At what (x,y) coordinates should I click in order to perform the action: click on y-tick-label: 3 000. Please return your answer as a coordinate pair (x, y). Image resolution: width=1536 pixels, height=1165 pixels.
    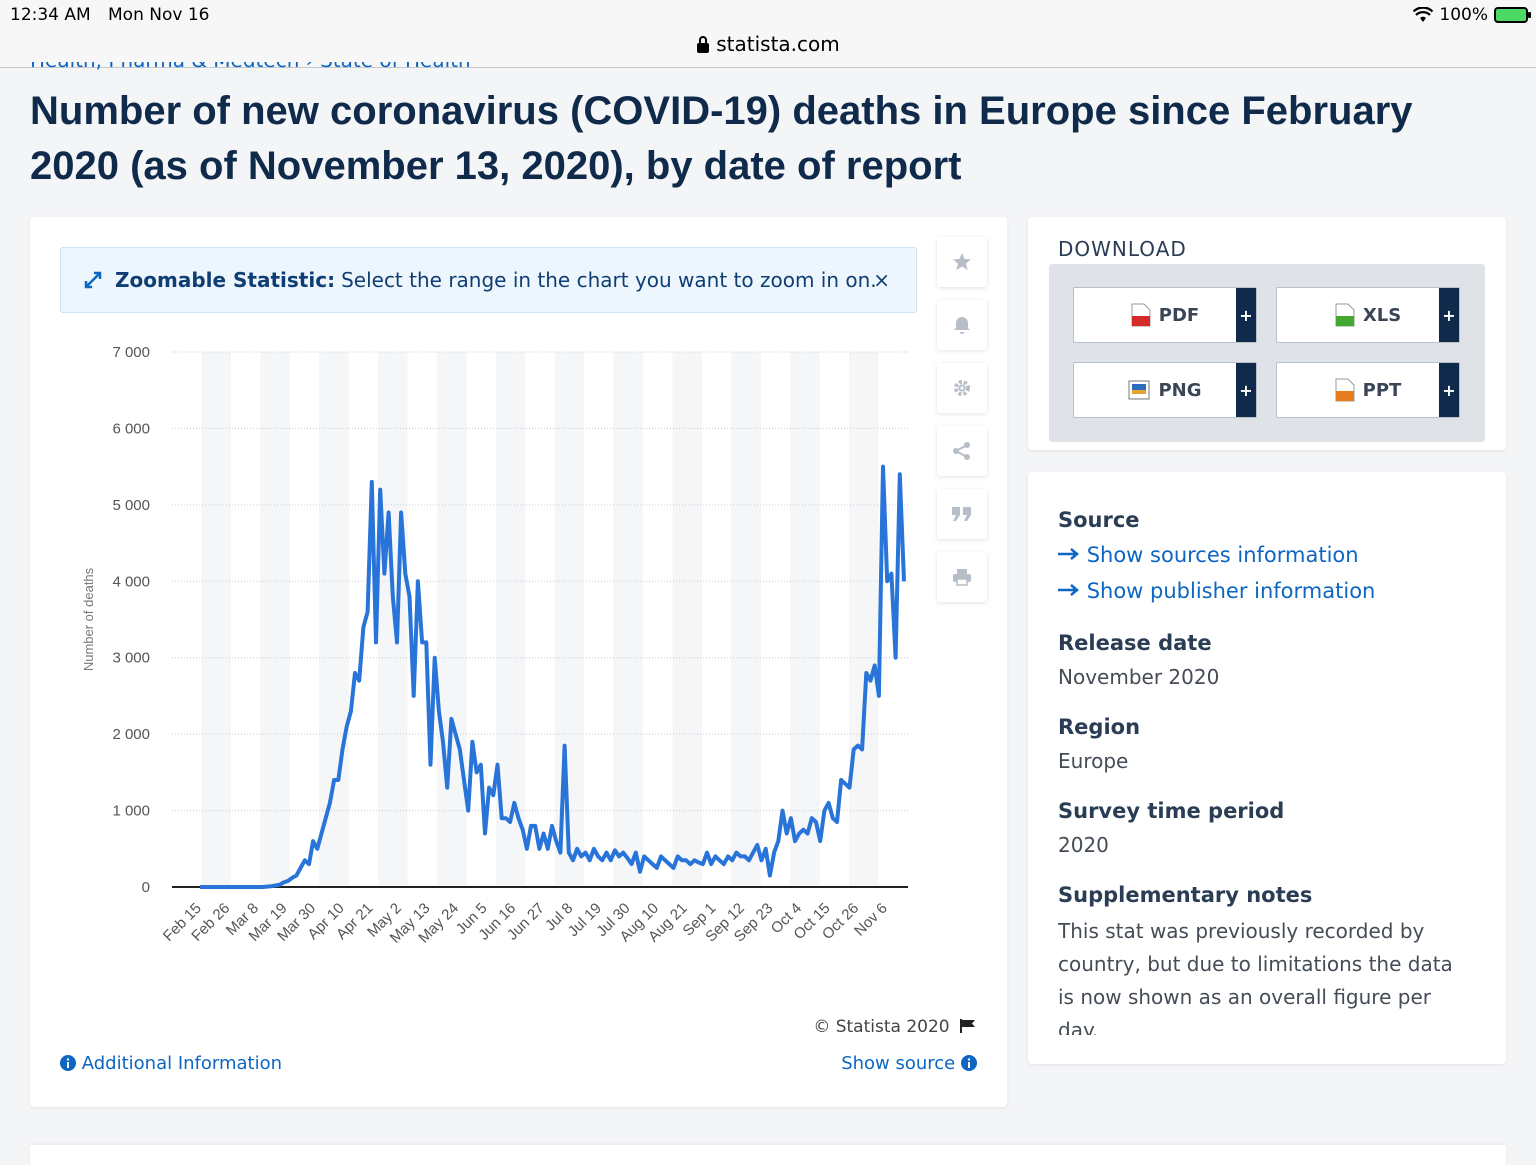
    Looking at the image, I should click on (131, 658).